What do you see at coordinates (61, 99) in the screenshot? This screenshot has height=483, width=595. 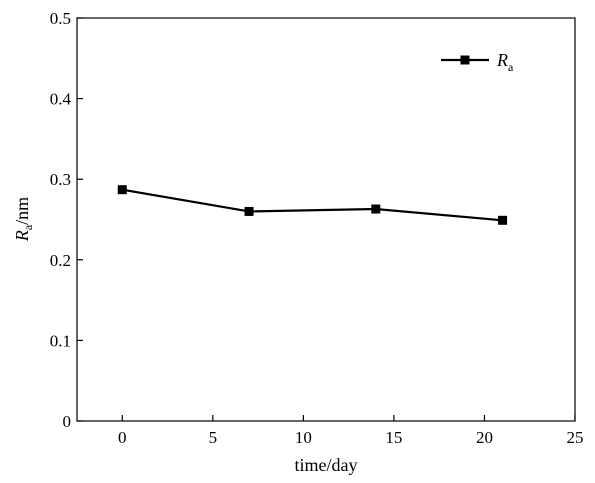 I see `y-tick-label: 0.4` at bounding box center [61, 99].